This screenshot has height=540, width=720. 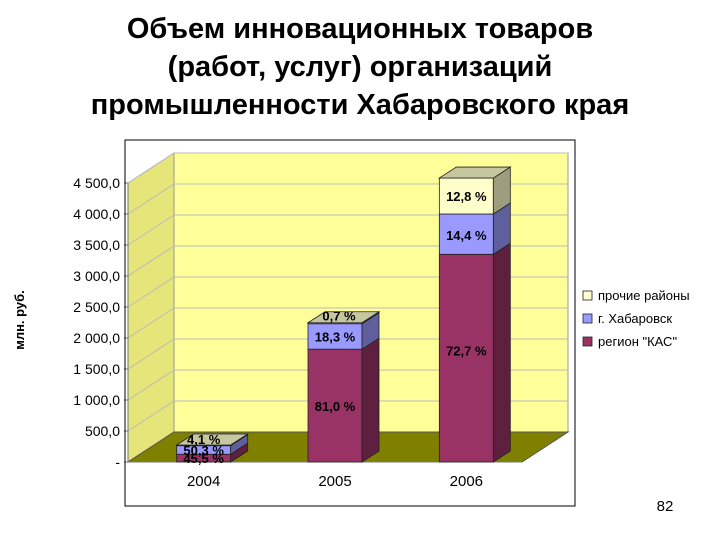 What do you see at coordinates (474, 172) in the screenshot?
I see `bar-top-2006` at bounding box center [474, 172].